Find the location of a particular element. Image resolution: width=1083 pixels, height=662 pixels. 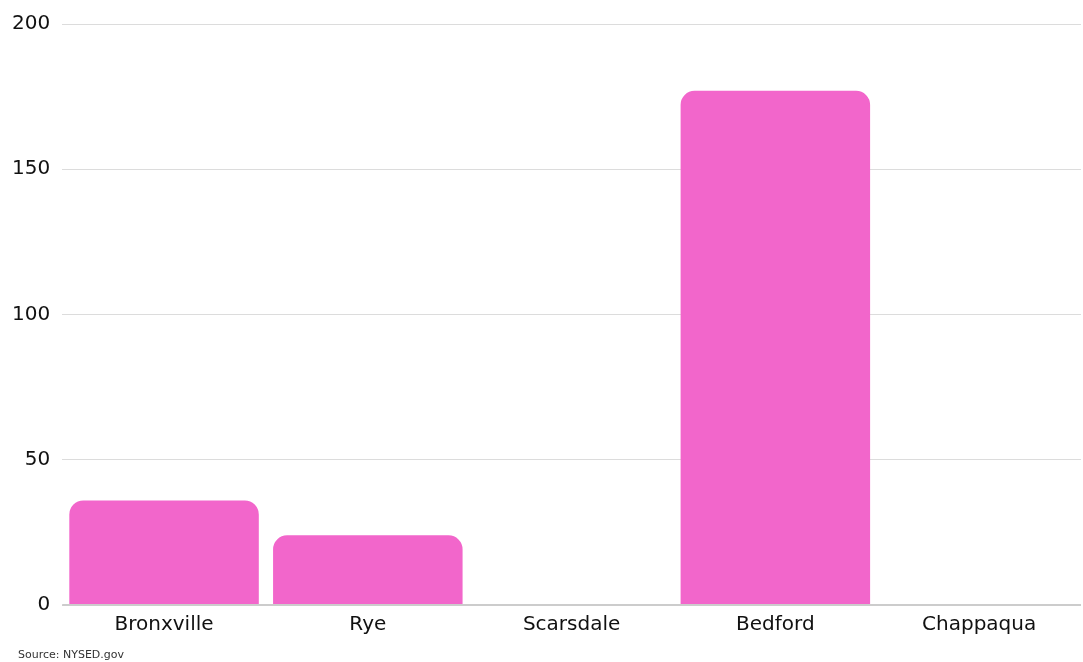

x-tick-label: Chappaqua is located at coordinates (979, 623).